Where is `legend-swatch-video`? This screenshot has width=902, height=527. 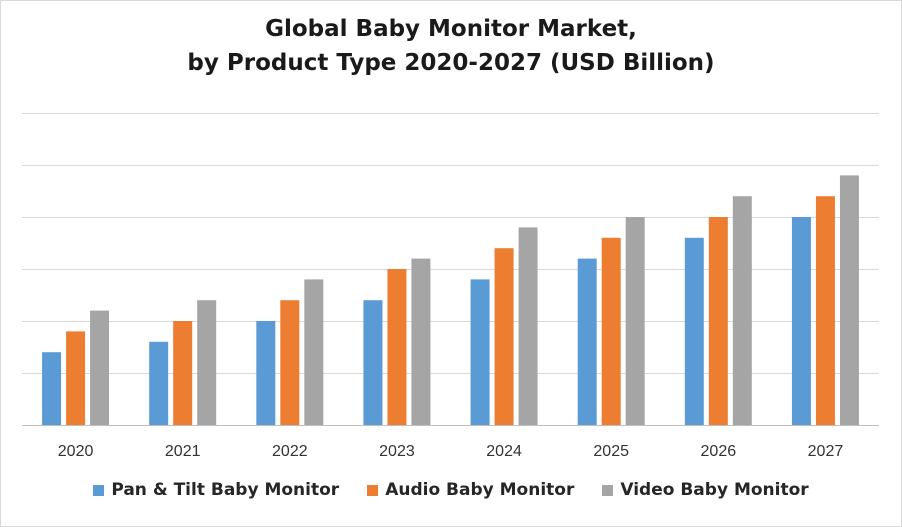
legend-swatch-video is located at coordinates (608, 490).